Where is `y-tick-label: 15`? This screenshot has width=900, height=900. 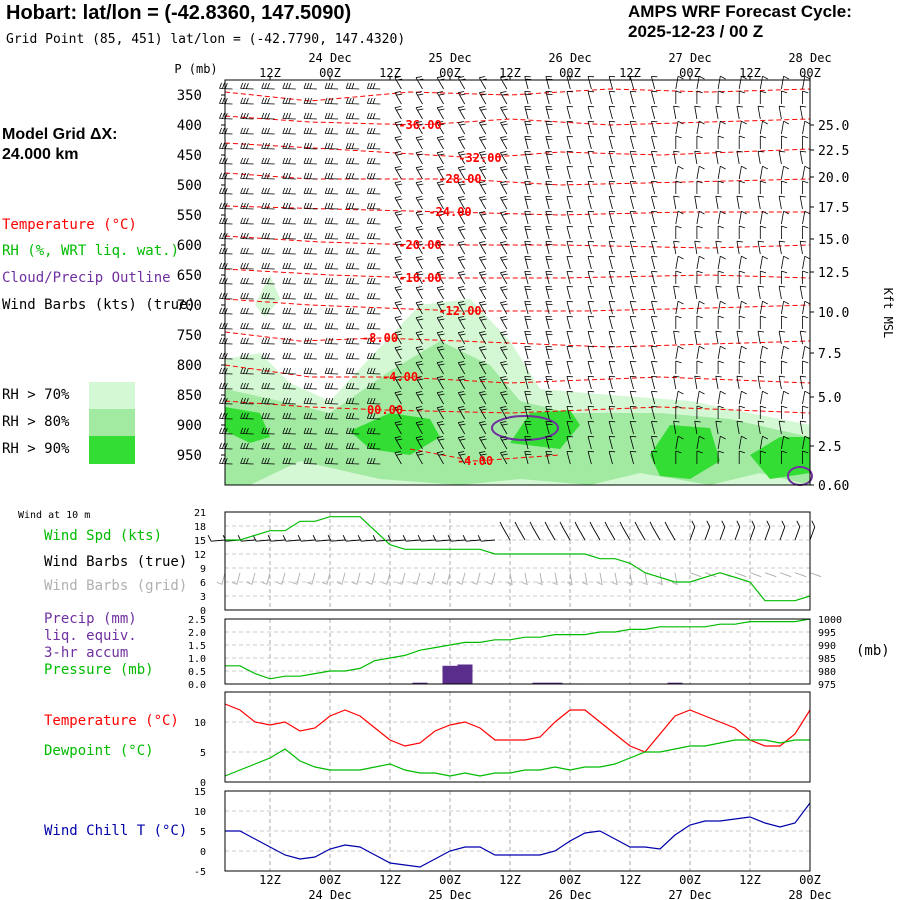 y-tick-label: 15 is located at coordinates (200, 792).